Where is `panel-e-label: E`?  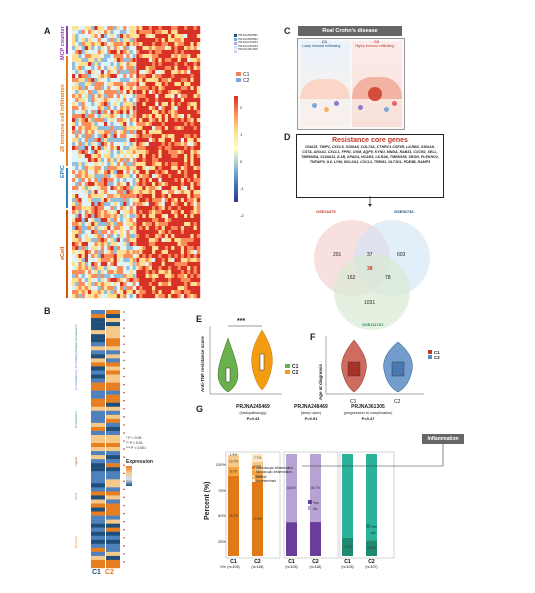 panel-e-label: E is located at coordinates (199, 319).